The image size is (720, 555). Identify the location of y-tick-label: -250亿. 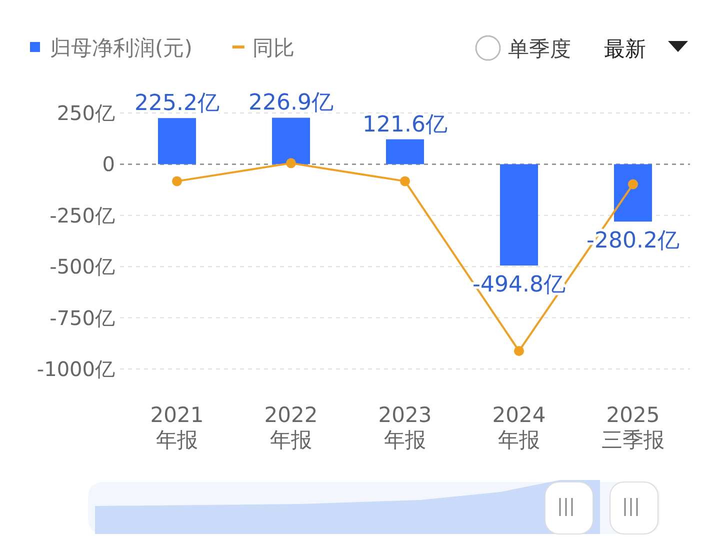
(82, 215).